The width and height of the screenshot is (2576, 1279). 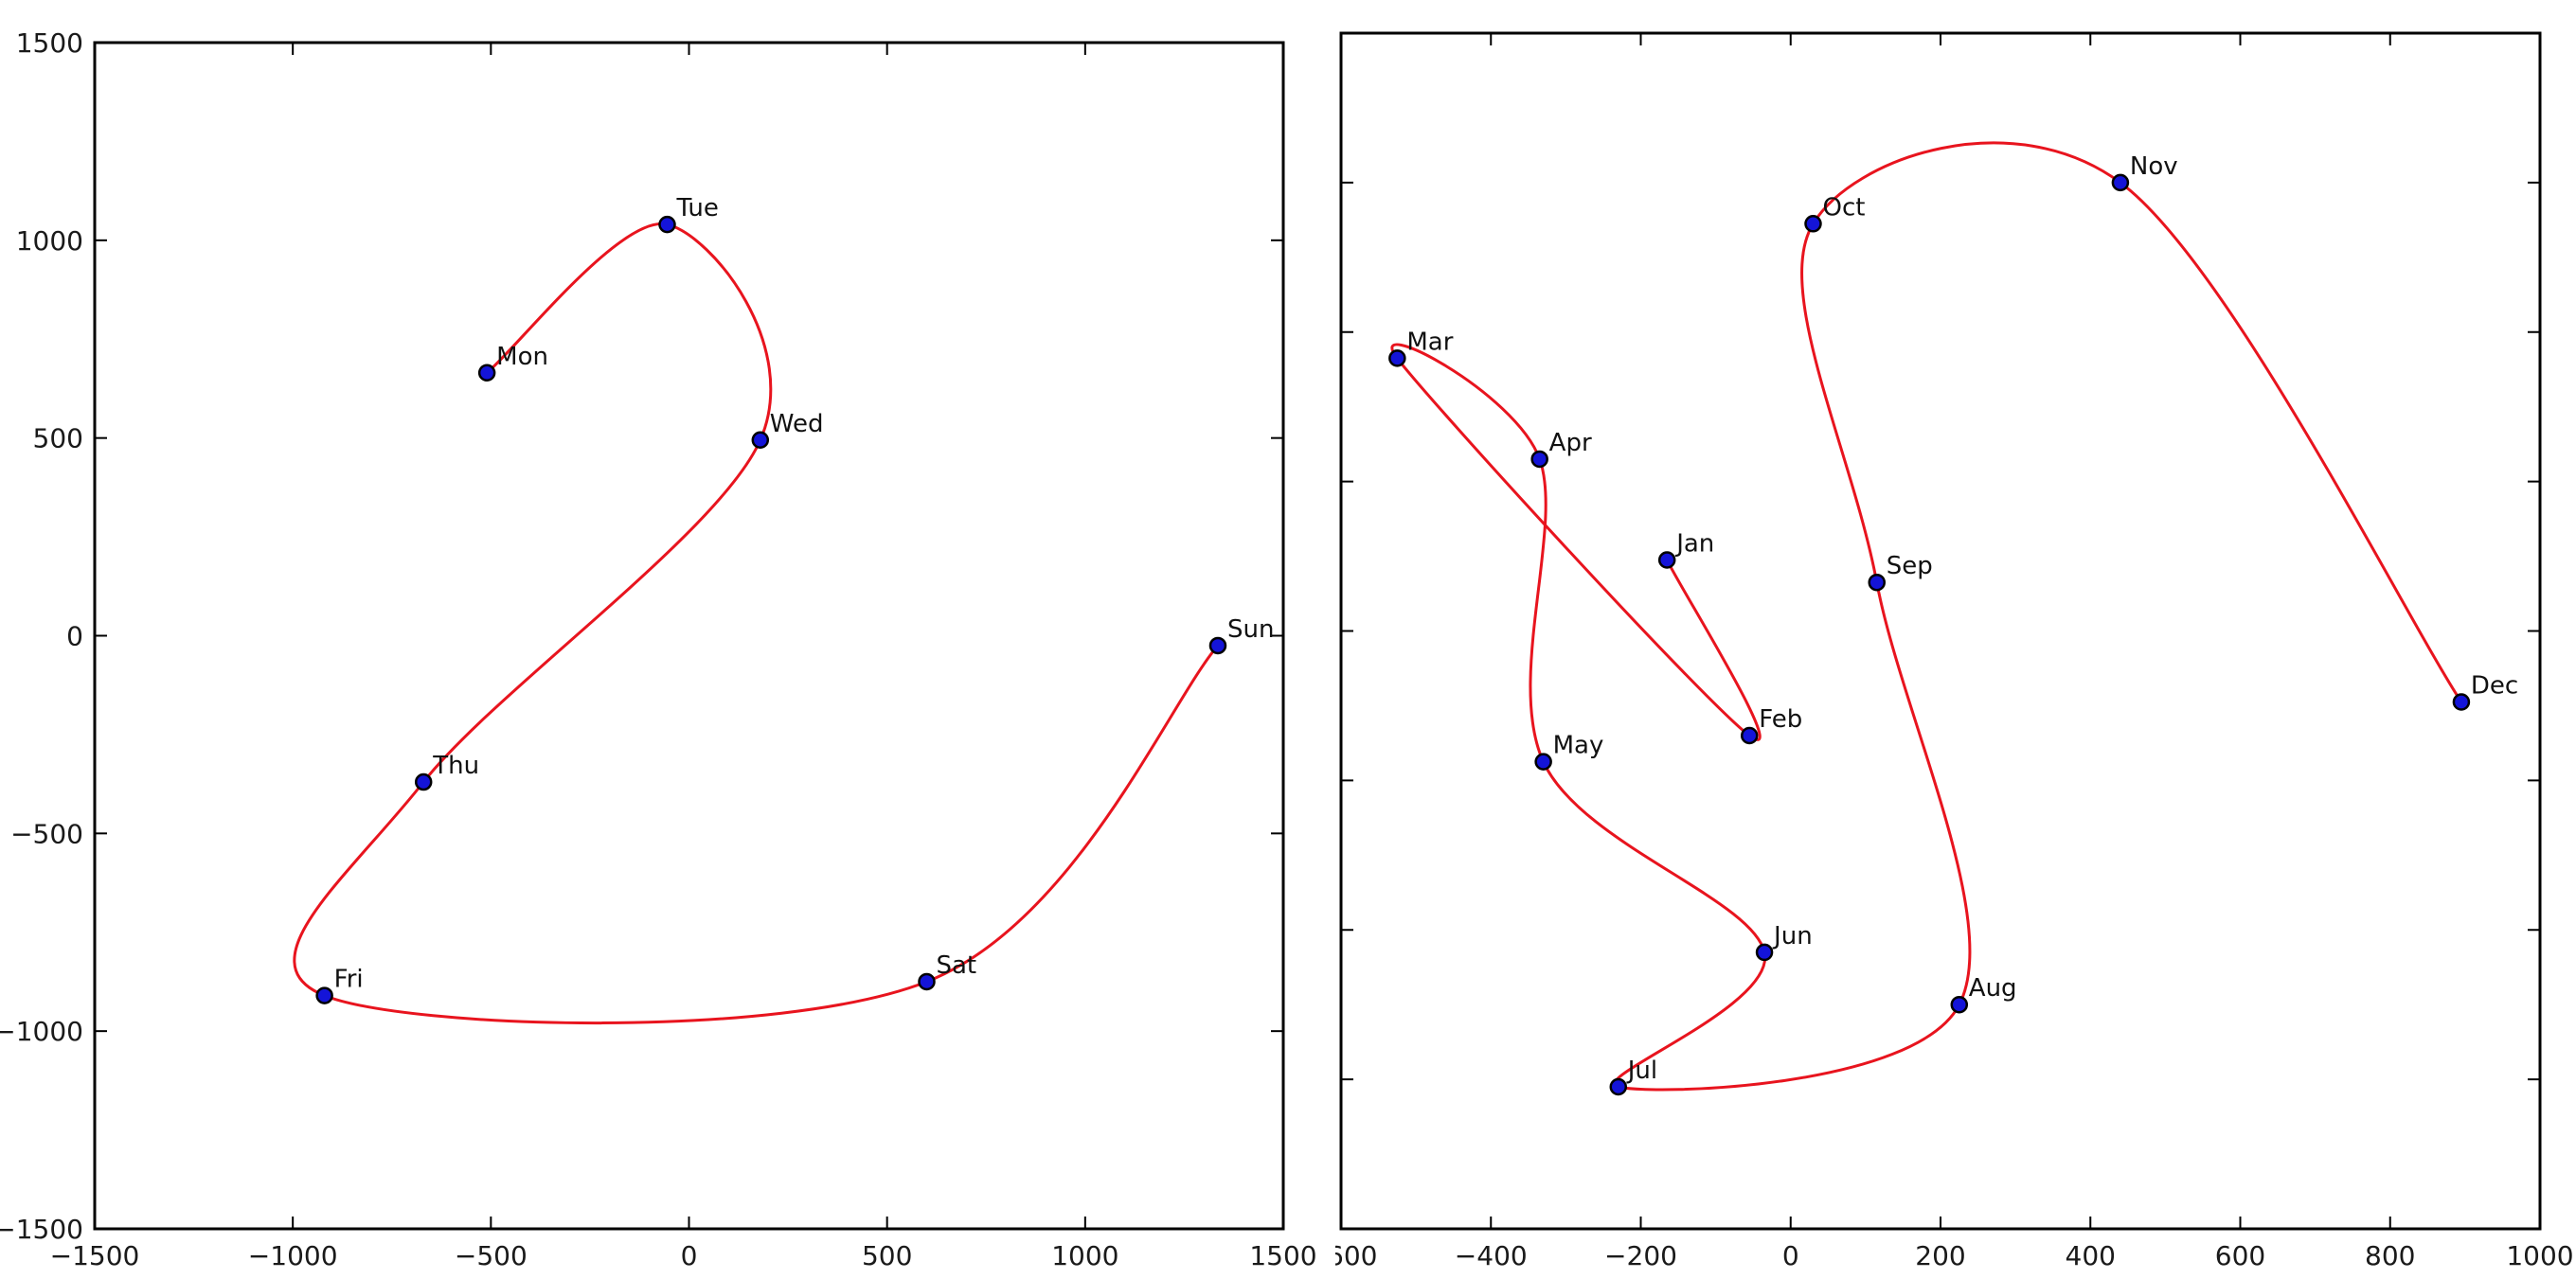 What do you see at coordinates (760, 440) in the screenshot?
I see `data-point-Wed` at bounding box center [760, 440].